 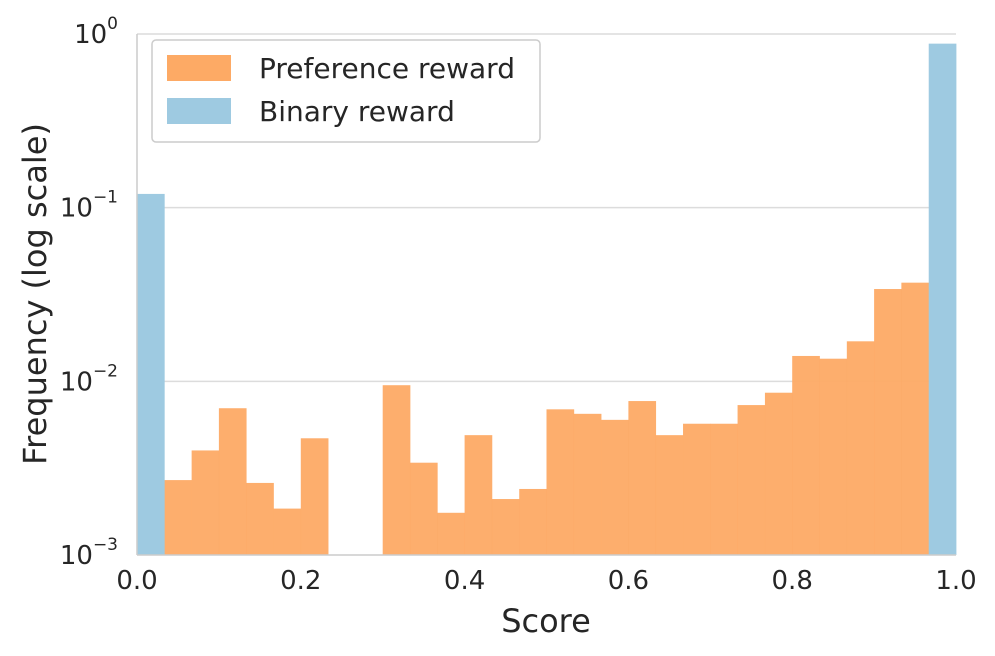 What do you see at coordinates (464, 581) in the screenshot?
I see `x-tick-label-2: 0.4` at bounding box center [464, 581].